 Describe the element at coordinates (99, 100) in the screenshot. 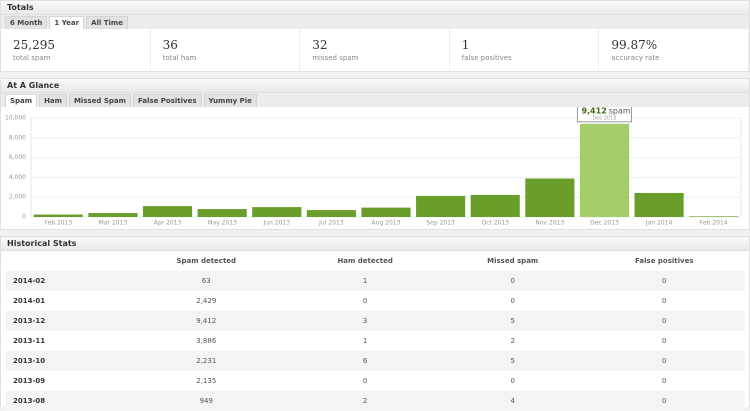

I see `tab: Missed Spam` at that location.